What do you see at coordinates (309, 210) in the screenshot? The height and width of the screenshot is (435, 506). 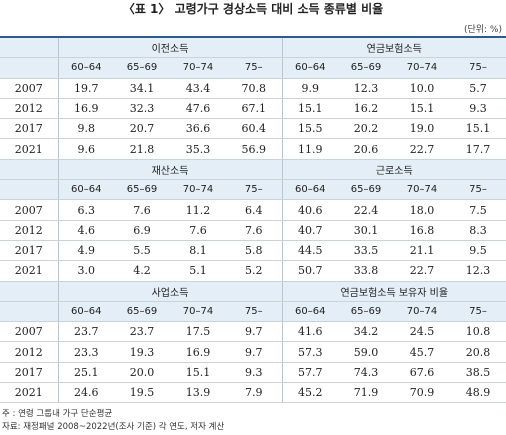 I see `cell: 40.6` at bounding box center [309, 210].